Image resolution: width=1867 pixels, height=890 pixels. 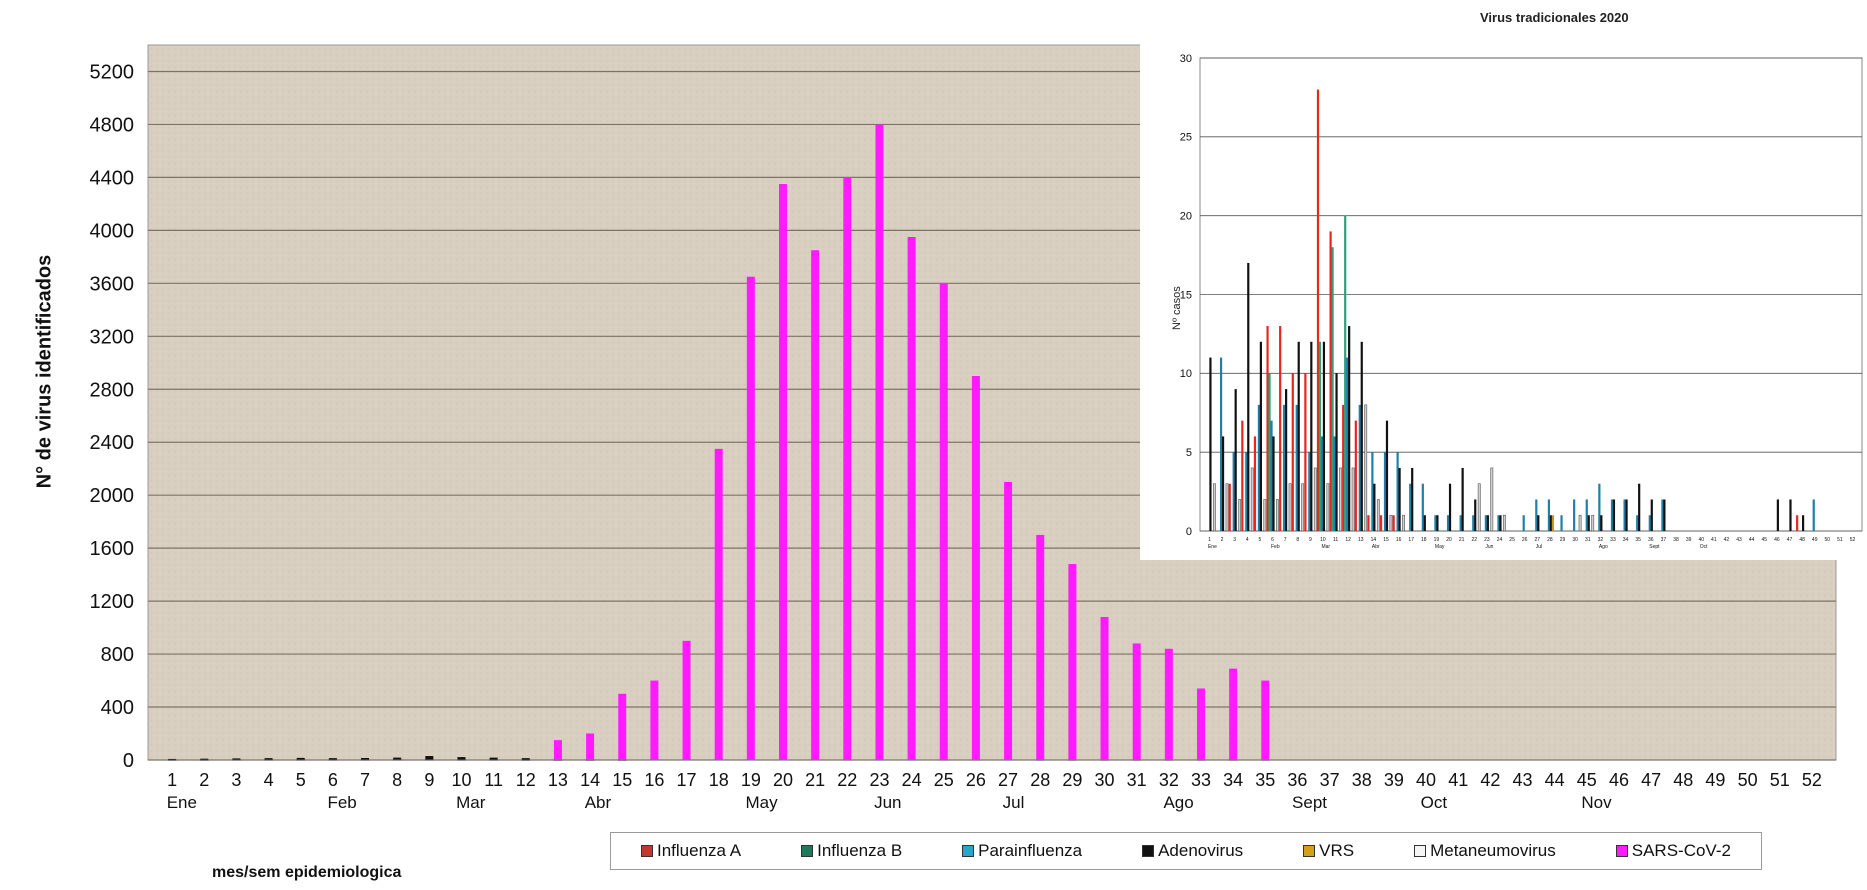 What do you see at coordinates (1275, 547) in the screenshot?
I see `month-label: Feb` at bounding box center [1275, 547].